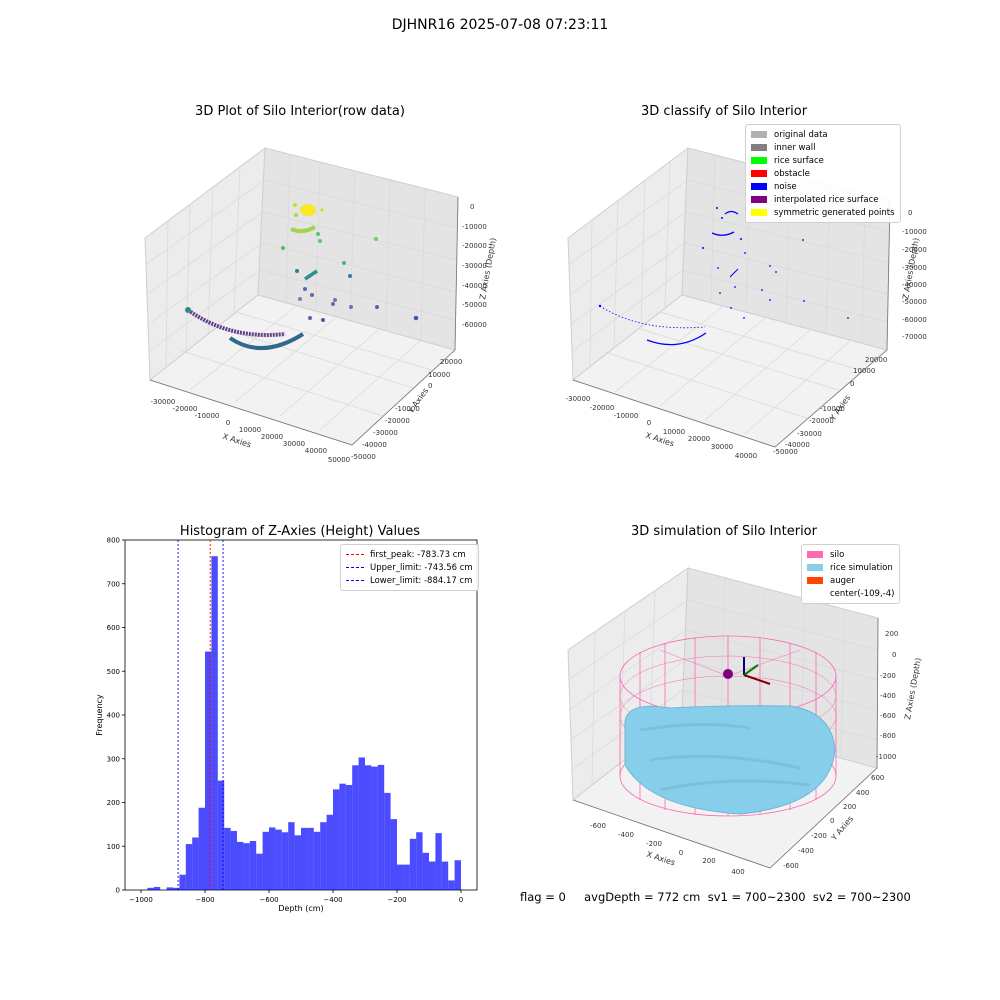 The image size is (1000, 1000). I want to click on classify-x-tick: -10000, so click(626, 416).